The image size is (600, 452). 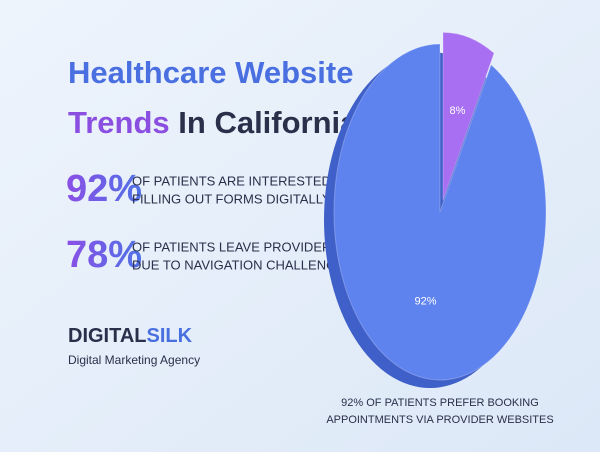 I want to click on stat-figure: 78%, so click(x=104, y=255).